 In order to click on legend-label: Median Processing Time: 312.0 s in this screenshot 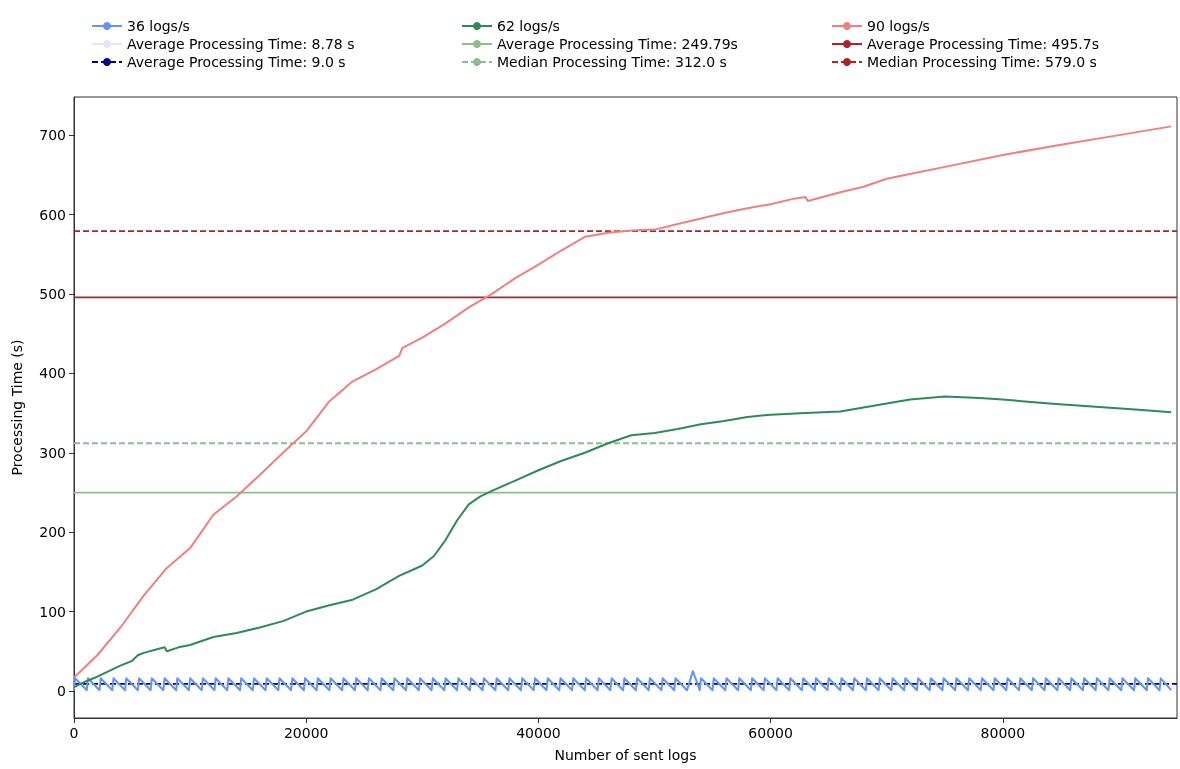, I will do `click(612, 62)`.